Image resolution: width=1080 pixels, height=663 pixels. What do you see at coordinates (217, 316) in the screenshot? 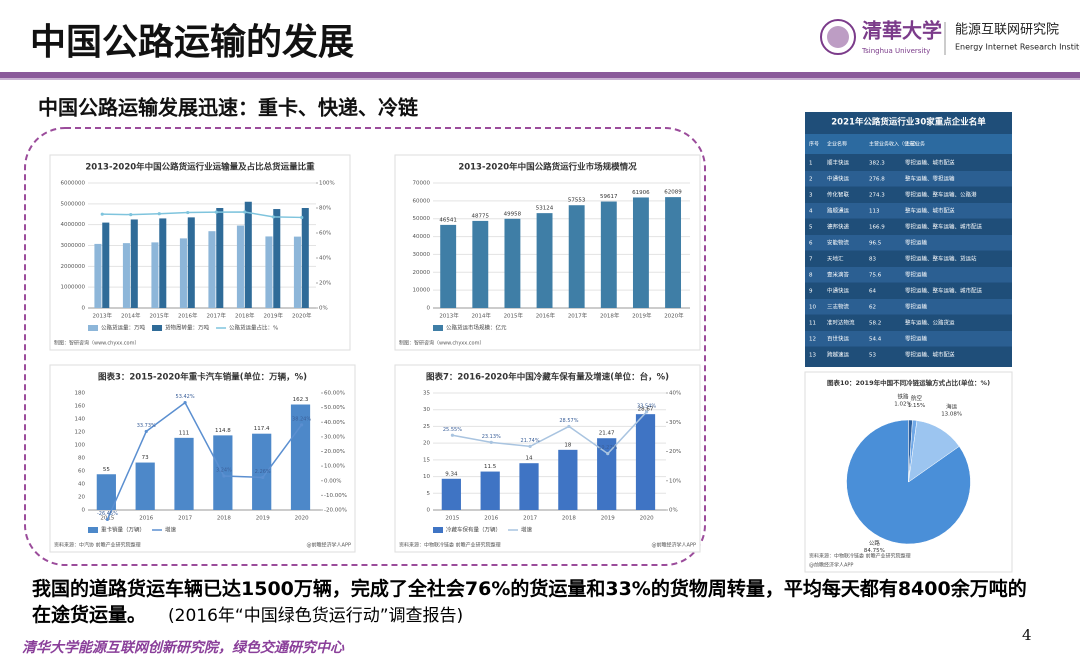
I see `x-tick-label: 2017年` at bounding box center [217, 316].